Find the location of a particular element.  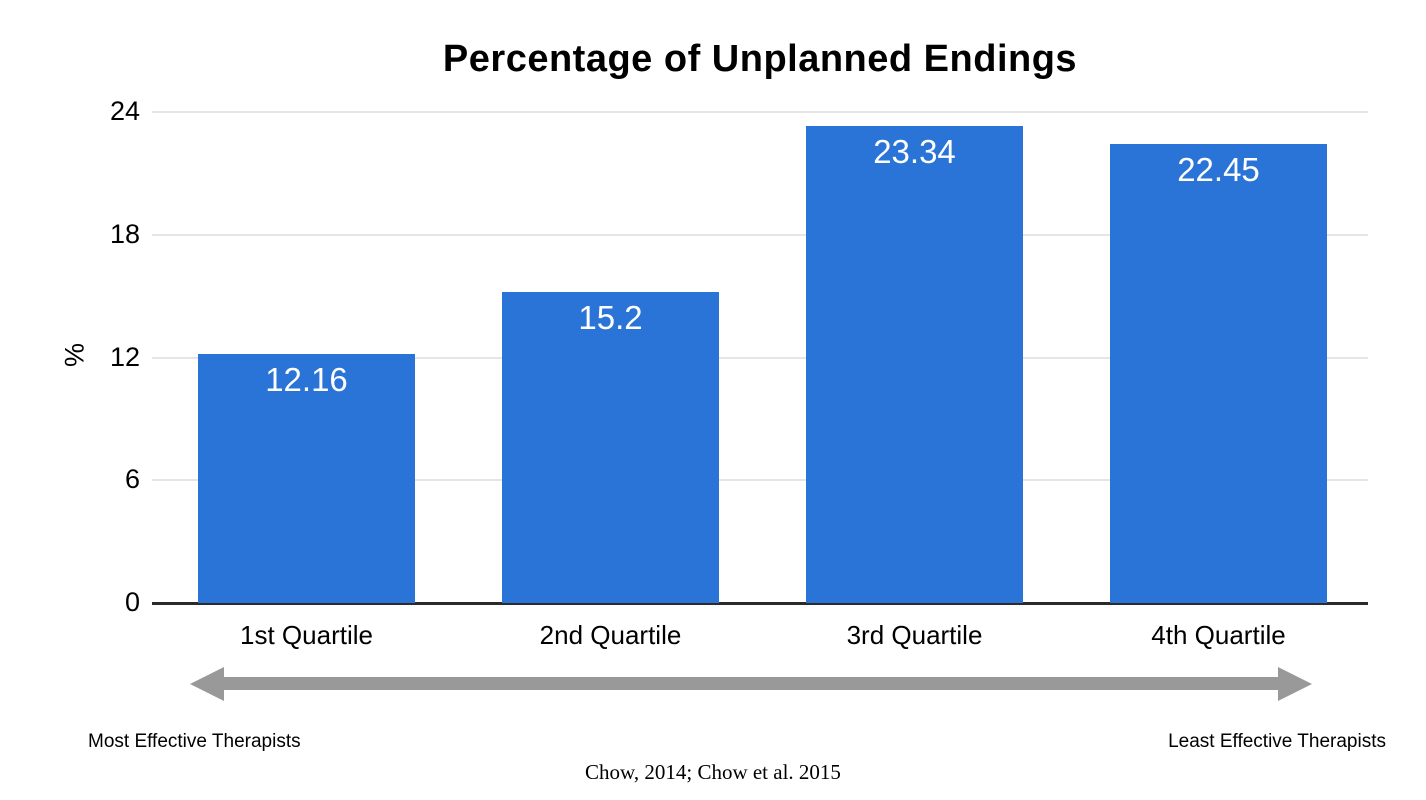

y-tick-label: 0 is located at coordinates (132, 602).